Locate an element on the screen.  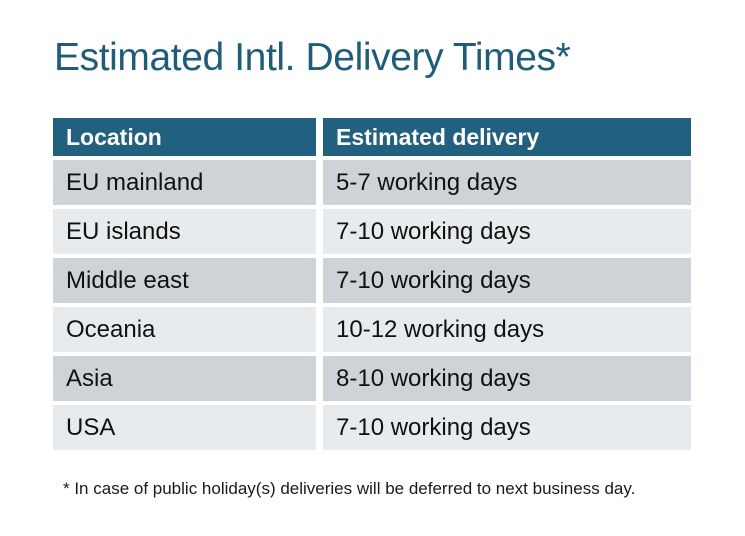
cell-location: EU mainland is located at coordinates (184, 182).